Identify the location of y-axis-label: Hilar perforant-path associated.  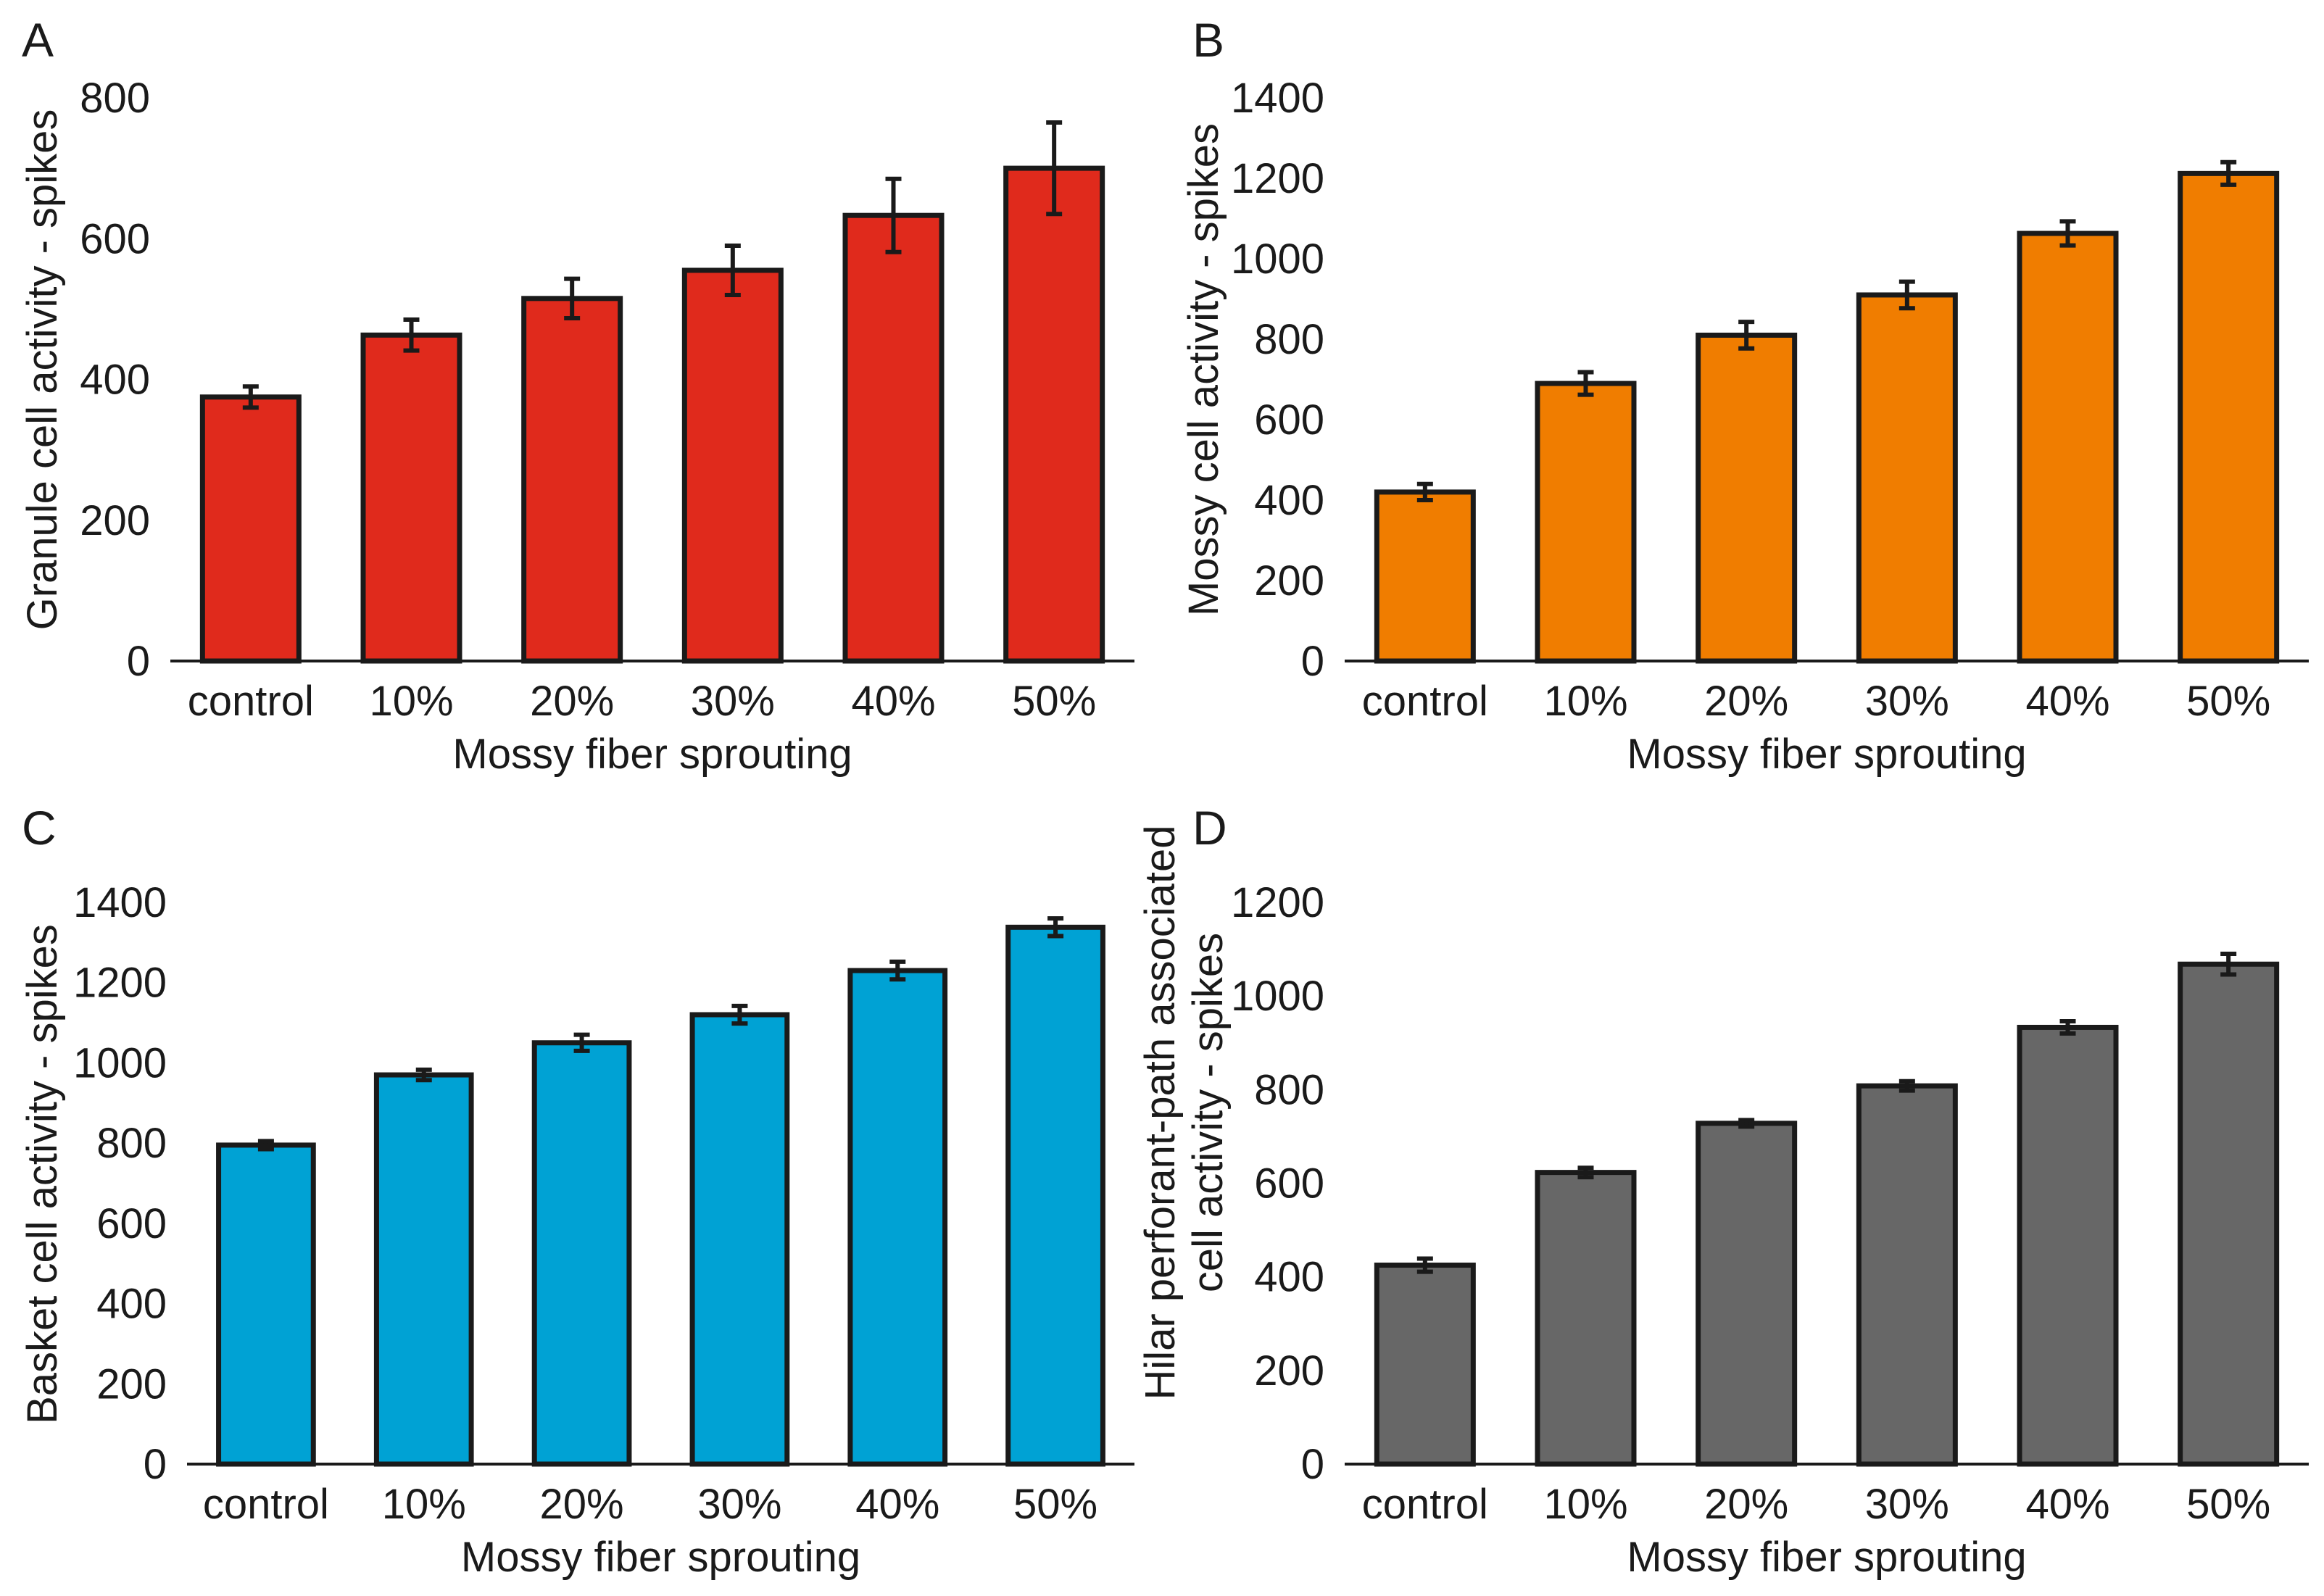
(1160, 1113).